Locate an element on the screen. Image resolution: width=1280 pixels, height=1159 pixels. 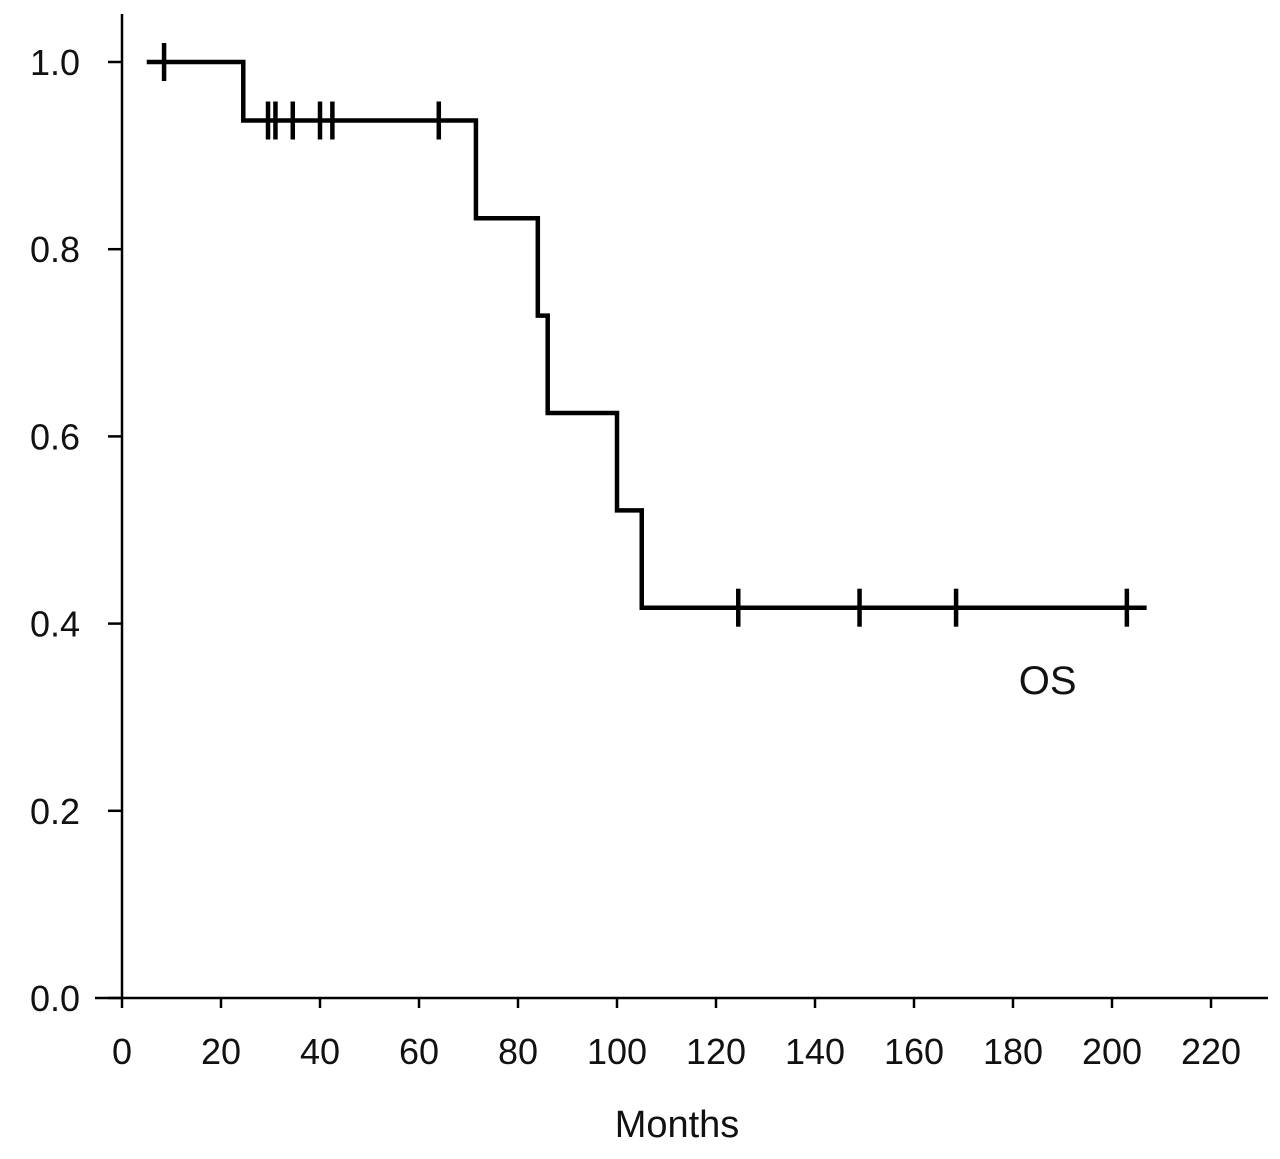
x-tick-label: 200 is located at coordinates (1112, 1051).